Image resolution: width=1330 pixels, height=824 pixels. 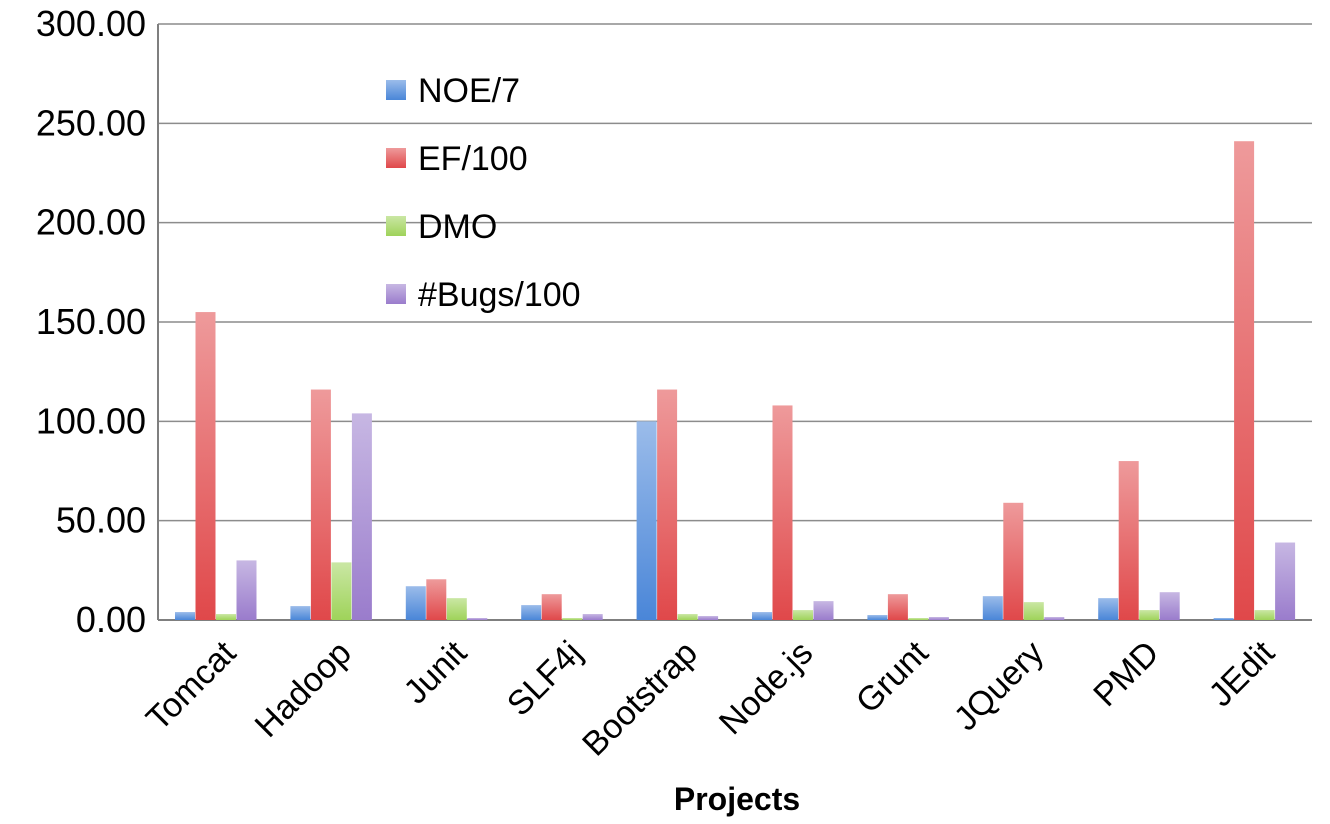 I want to click on legend-label: DMO, so click(x=457, y=227).